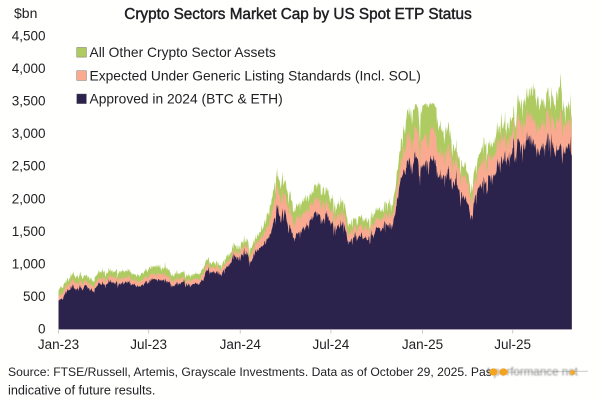 This screenshot has height=401, width=600. Describe the element at coordinates (34, 296) in the screenshot. I see `svg-text: 500` at that location.